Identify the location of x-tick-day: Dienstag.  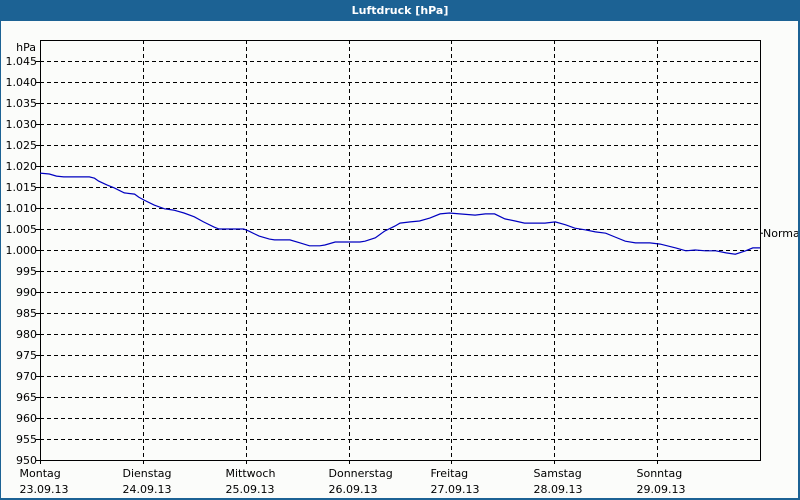
(147, 473).